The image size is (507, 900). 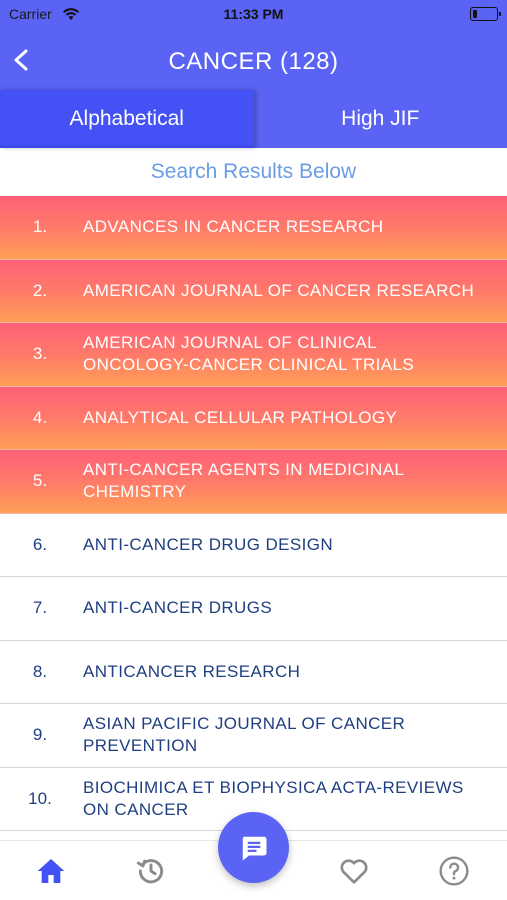 I want to click on history-icon, so click(x=150, y=871).